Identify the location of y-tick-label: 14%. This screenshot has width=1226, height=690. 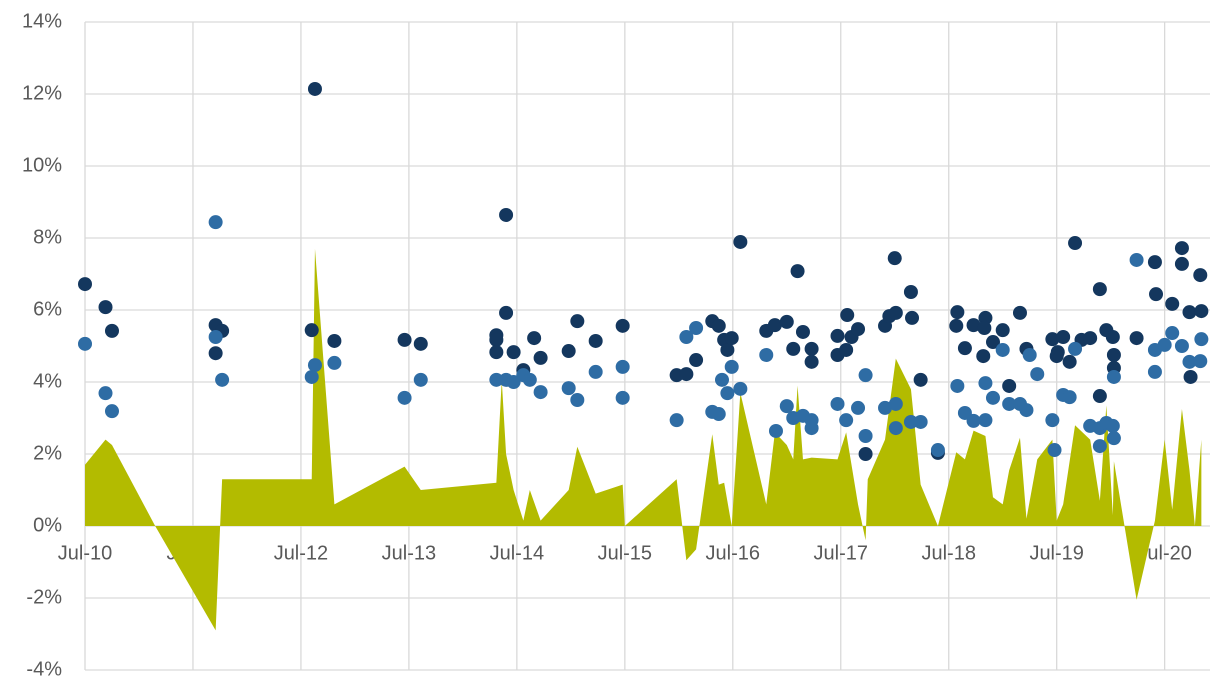
(42, 21).